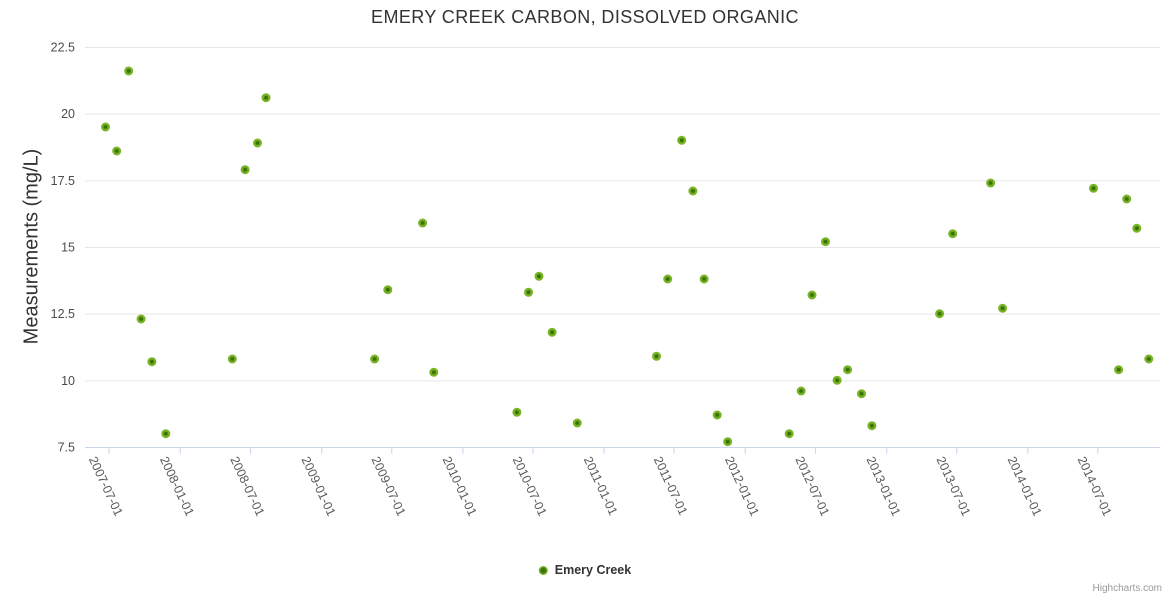 This screenshot has width=1170, height=600. What do you see at coordinates (1025, 486) in the screenshot?
I see `x-tick-label: 2014-01-01` at bounding box center [1025, 486].